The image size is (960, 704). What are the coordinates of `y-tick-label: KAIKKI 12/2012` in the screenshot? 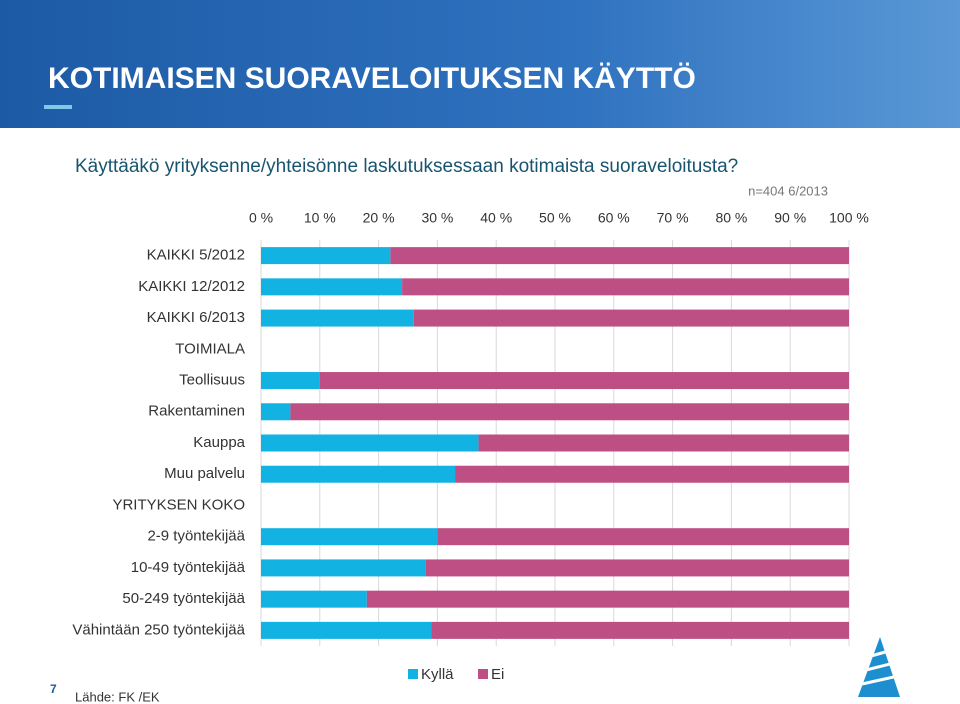 It's located at (191, 286).